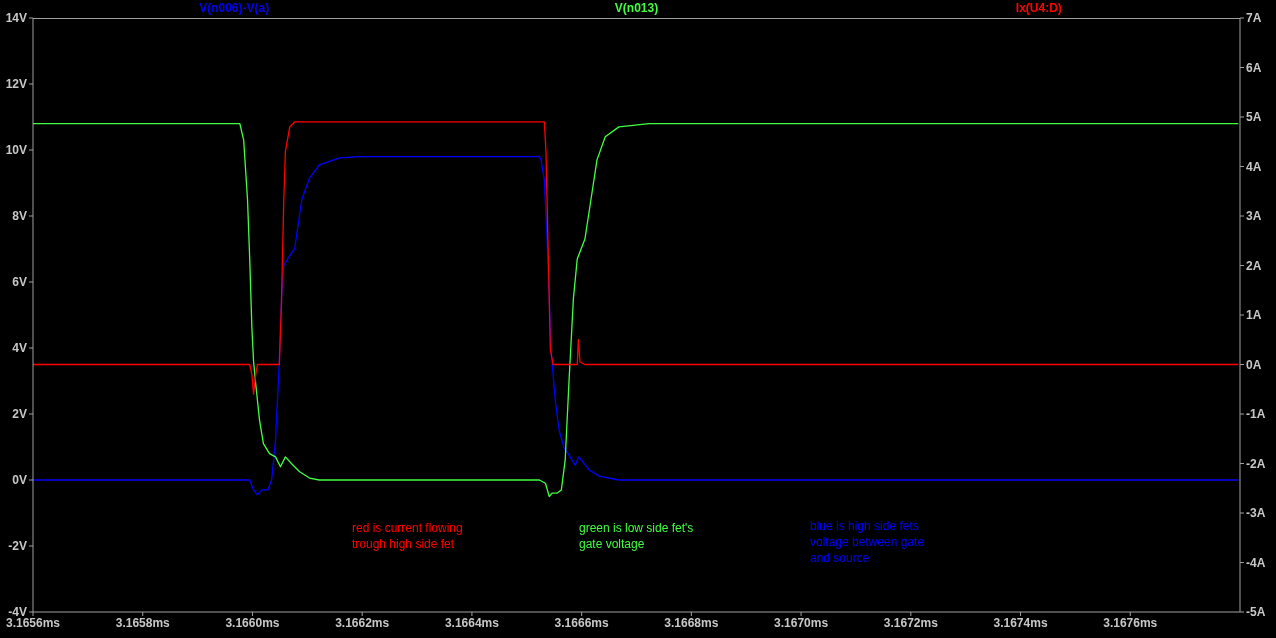  I want to click on y-tick-label: 0V, so click(19, 480).